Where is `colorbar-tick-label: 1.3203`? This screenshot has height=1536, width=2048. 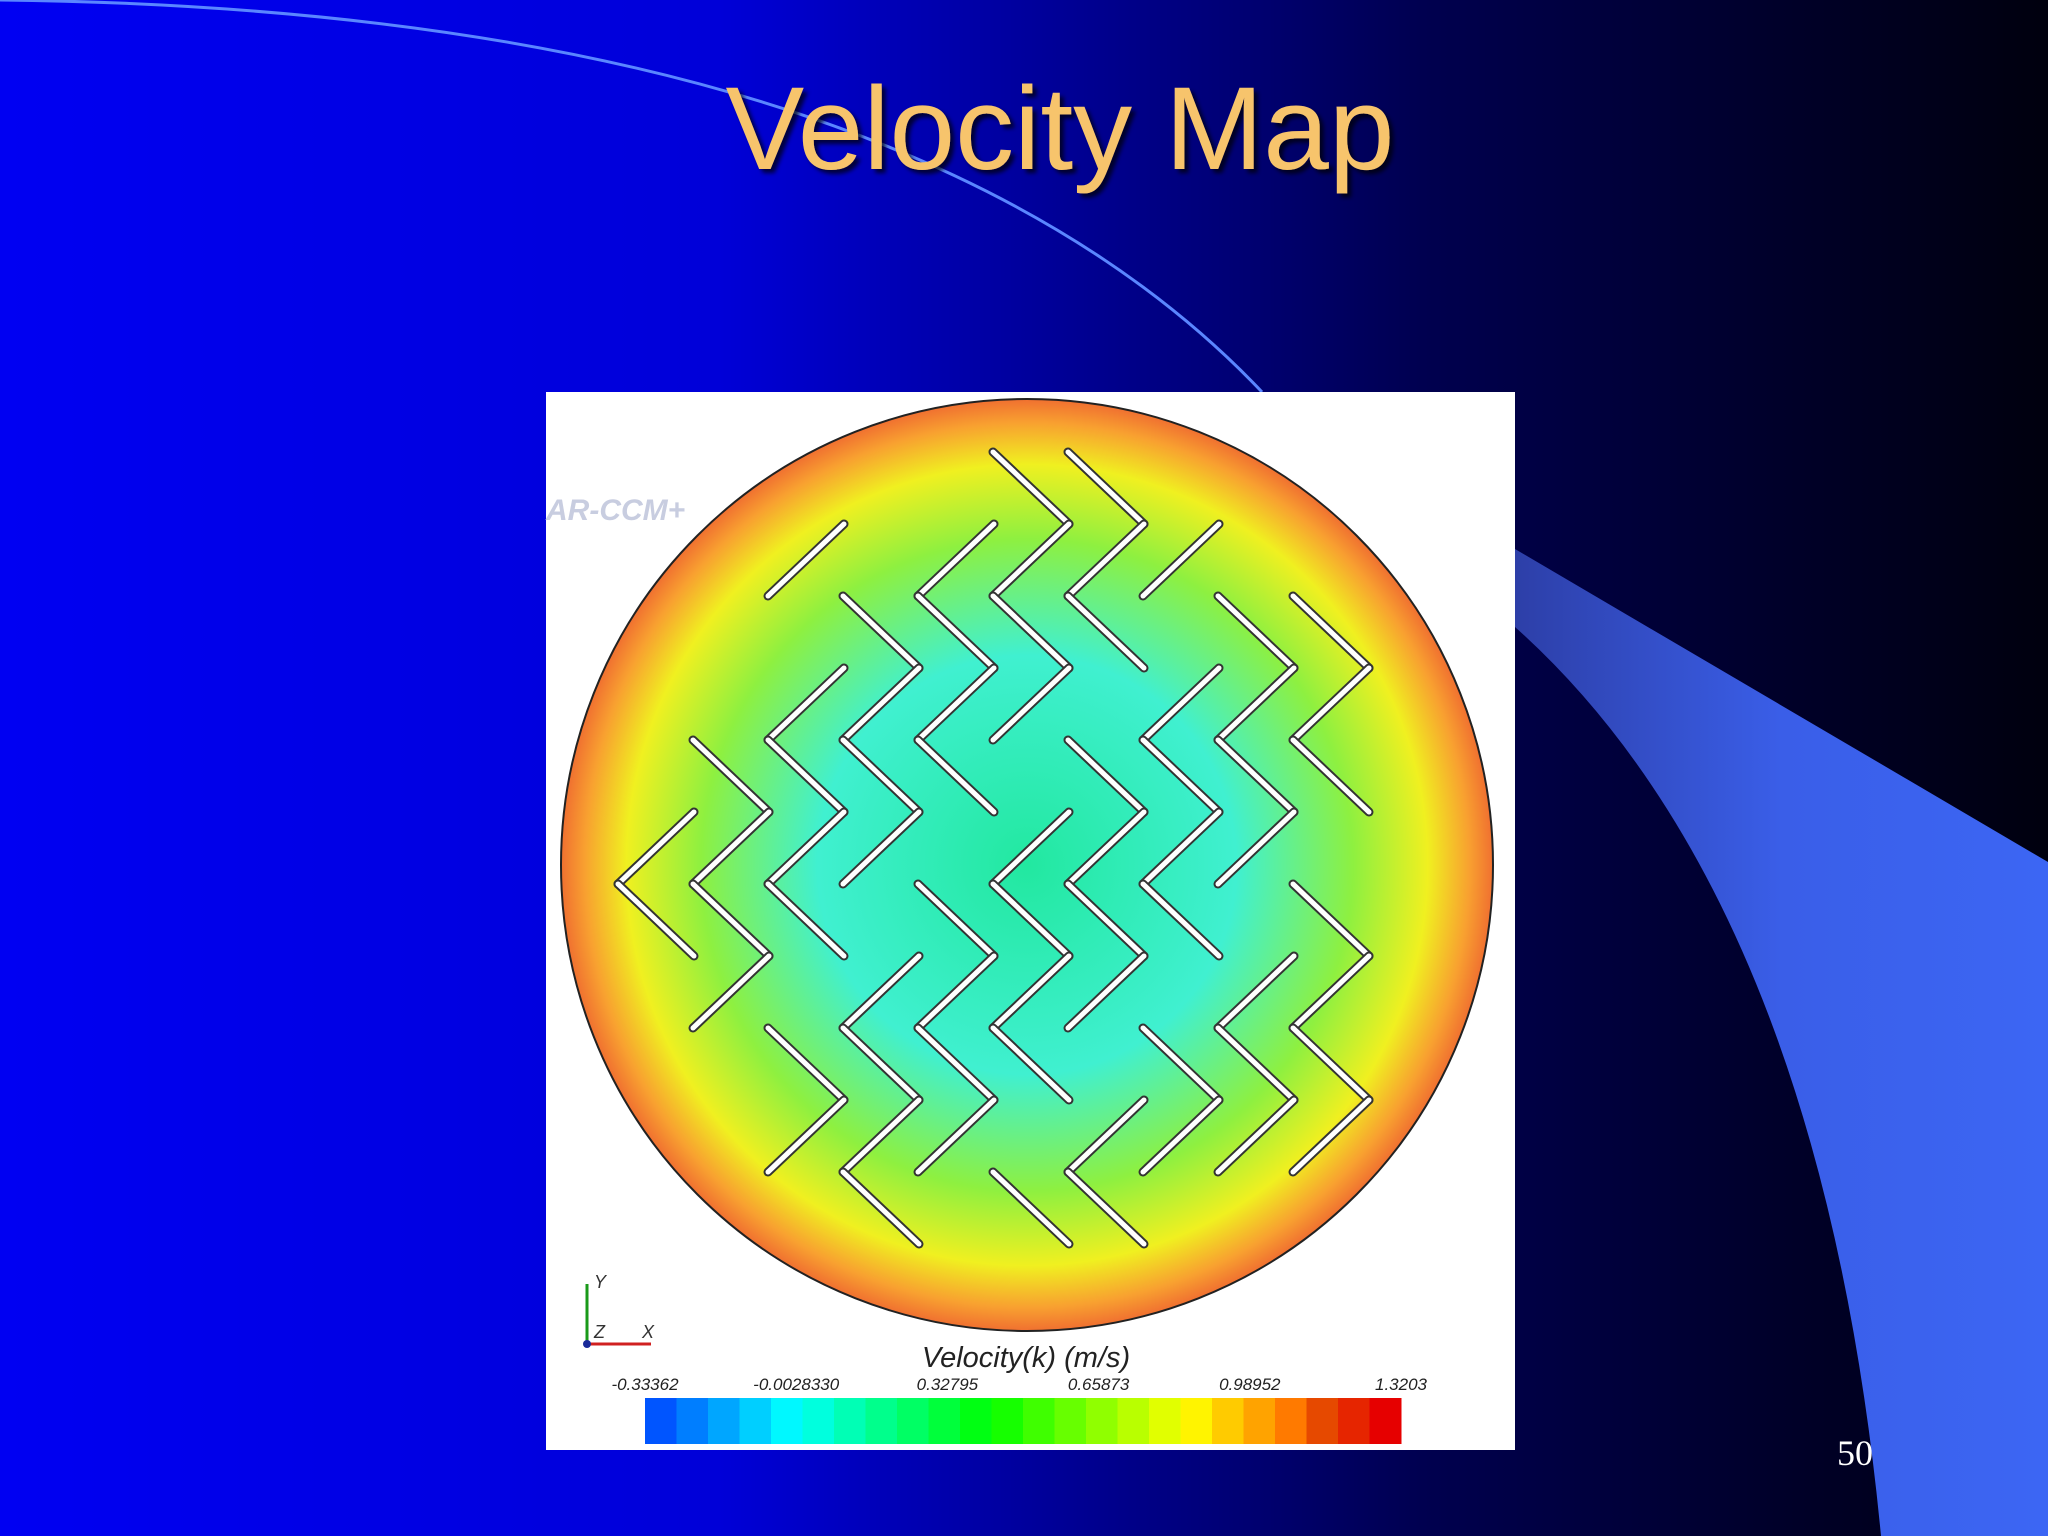 colorbar-tick-label: 1.3203 is located at coordinates (1401, 1384).